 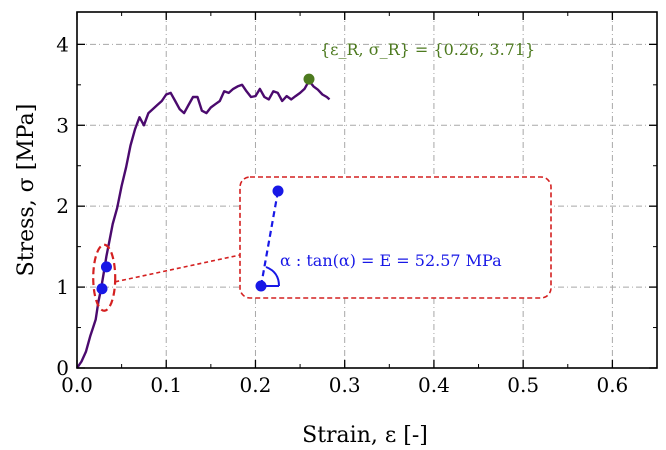 I want to click on point-upper, so click(x=106, y=267).